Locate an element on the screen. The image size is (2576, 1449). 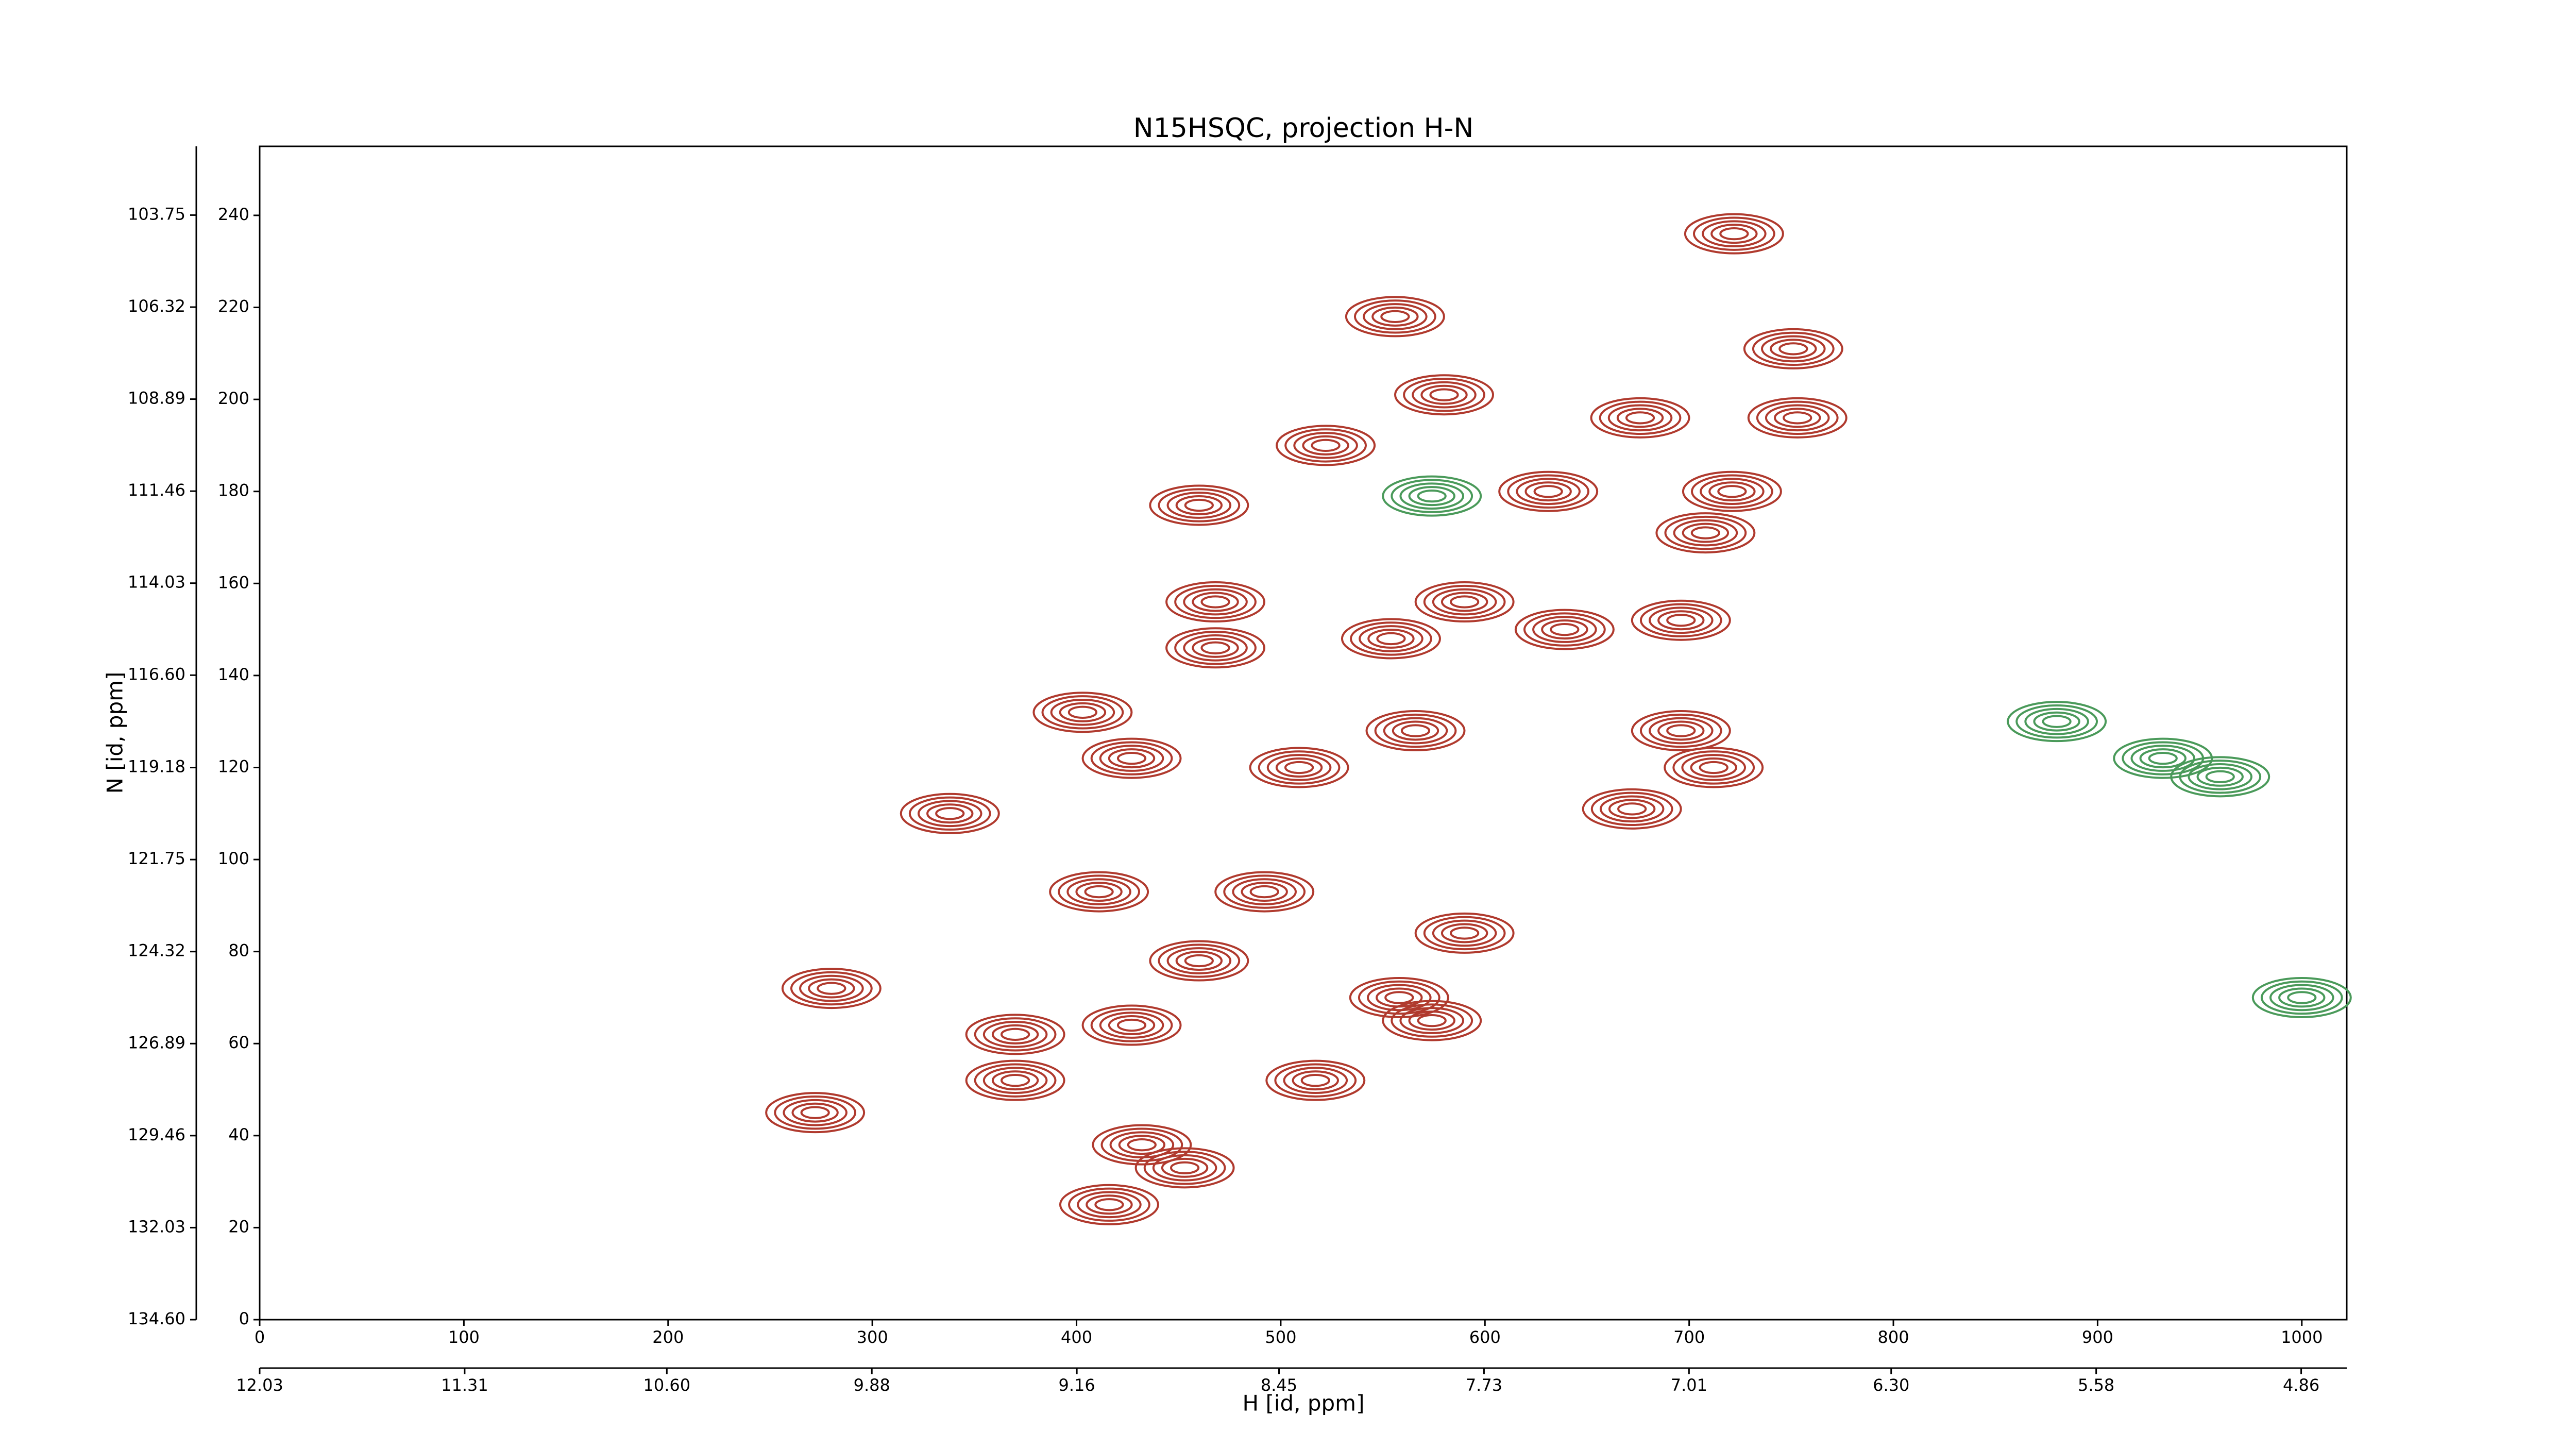
x-tick-label: 100 is located at coordinates (464, 1337).